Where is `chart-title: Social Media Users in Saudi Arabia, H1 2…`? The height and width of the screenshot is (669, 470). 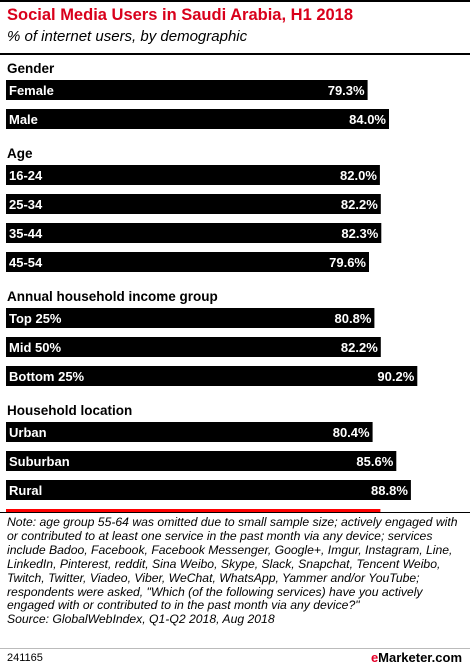
chart-title: Social Media Users in Saudi Arabia, H1 2… is located at coordinates (180, 15).